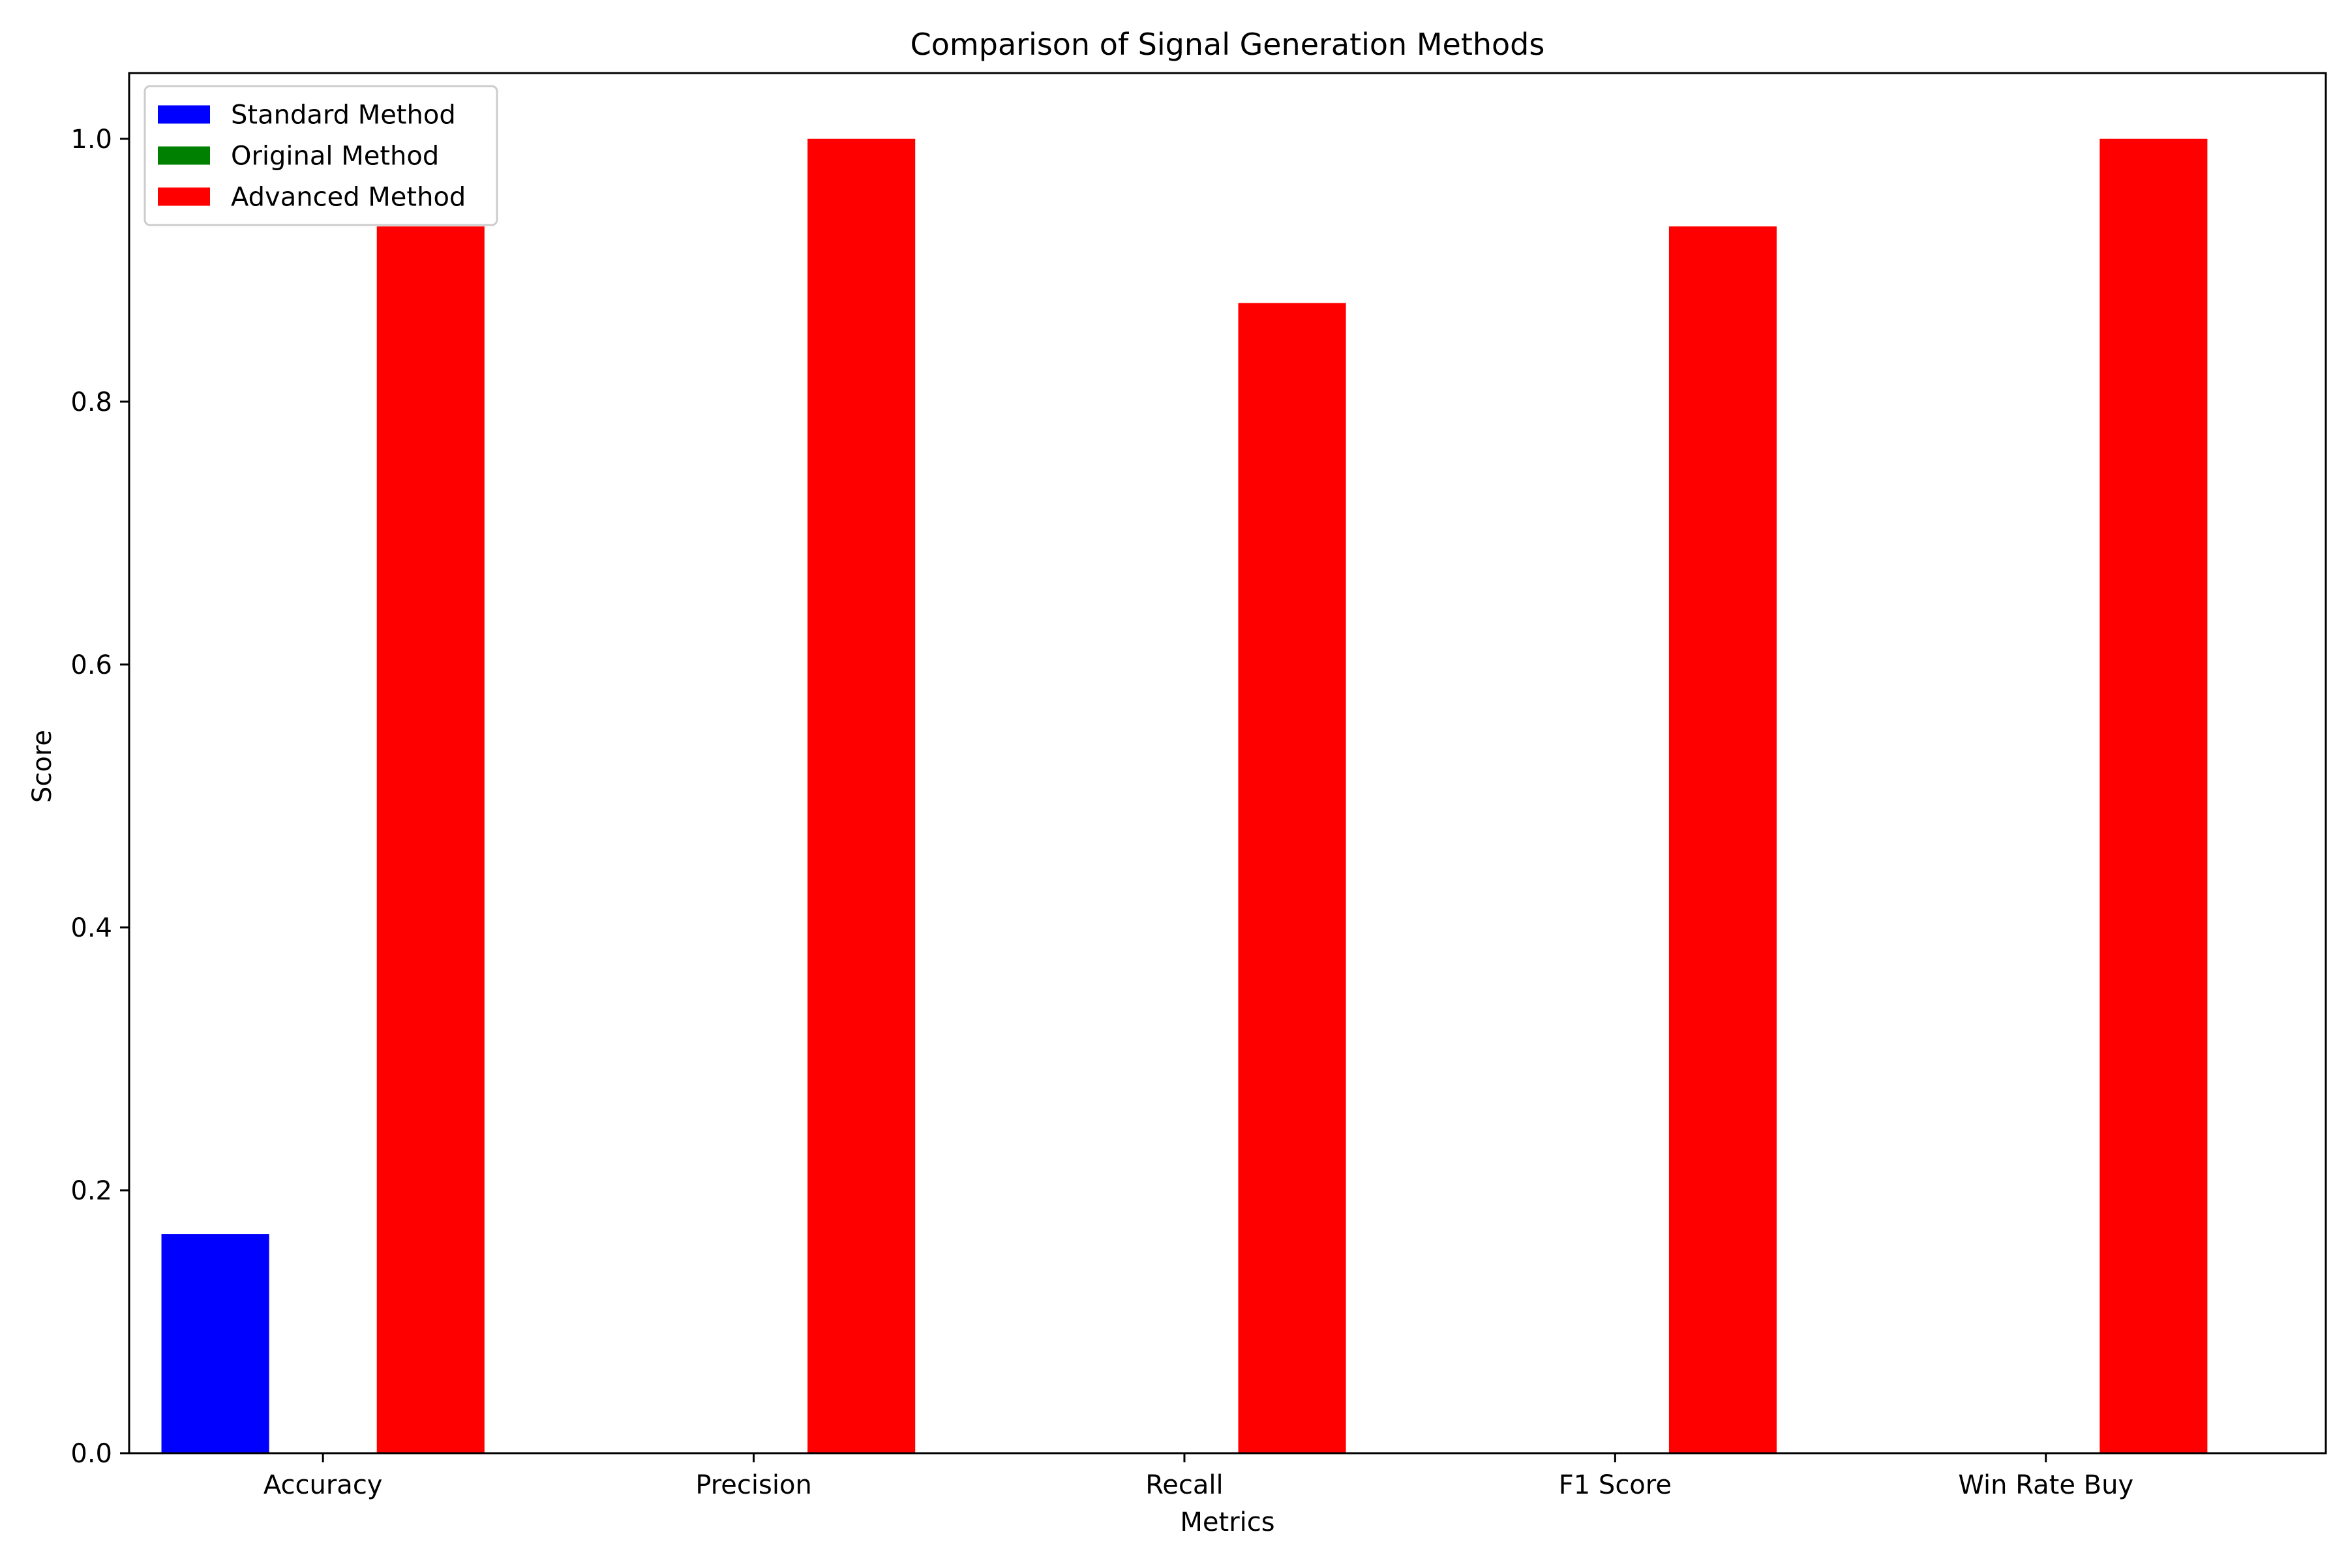  Describe the element at coordinates (184, 155) in the screenshot. I see `legend-swatch-original-method` at that location.